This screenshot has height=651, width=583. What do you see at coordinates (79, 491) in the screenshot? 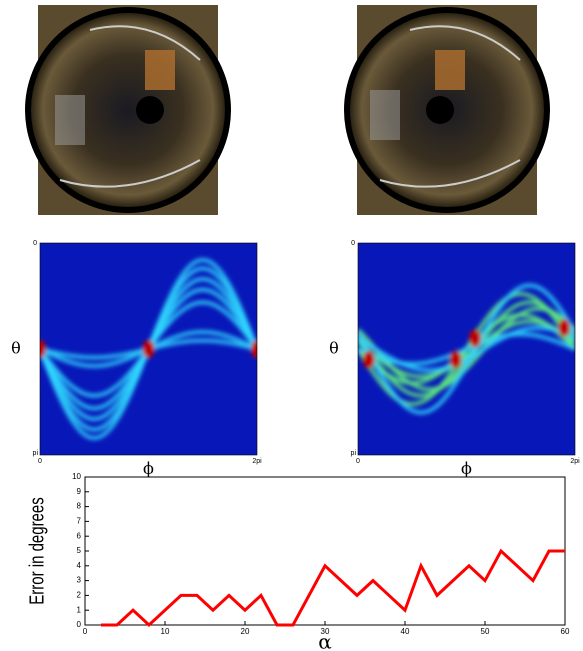
I see `y-tick-label: 9` at bounding box center [79, 491].